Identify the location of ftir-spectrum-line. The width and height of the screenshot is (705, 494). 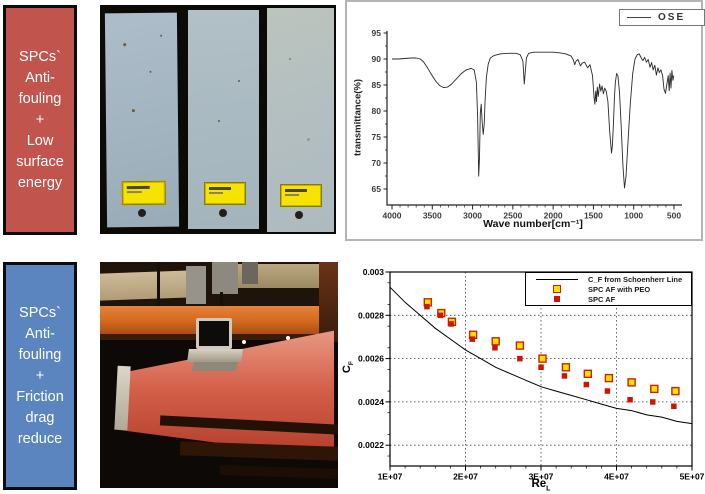
(533, 120).